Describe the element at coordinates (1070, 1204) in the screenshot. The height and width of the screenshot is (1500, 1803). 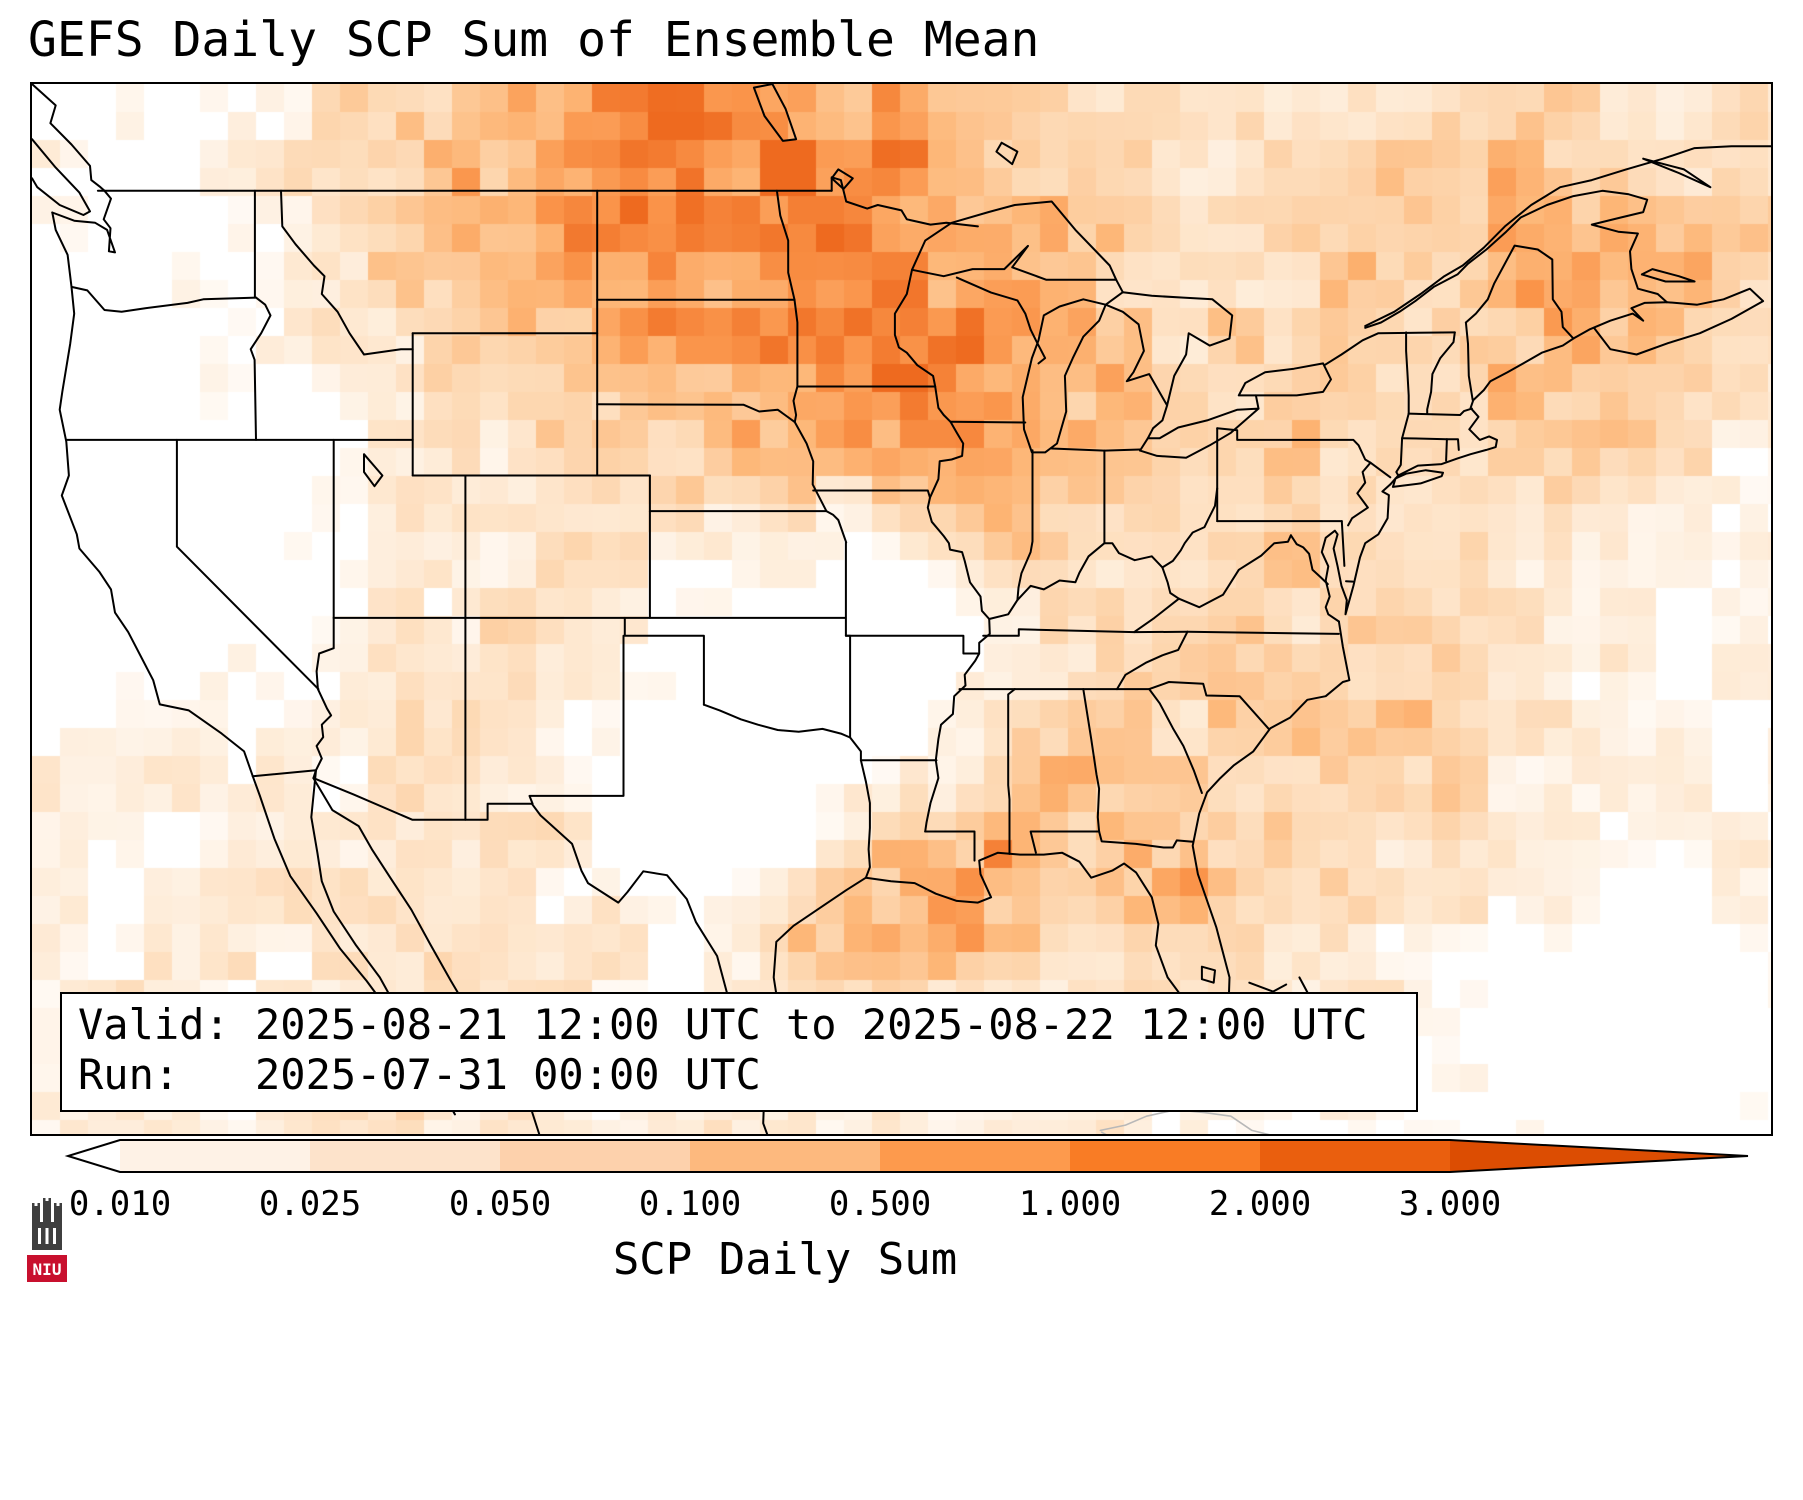
I see `colorbar-tick-label: 1.000` at that location.